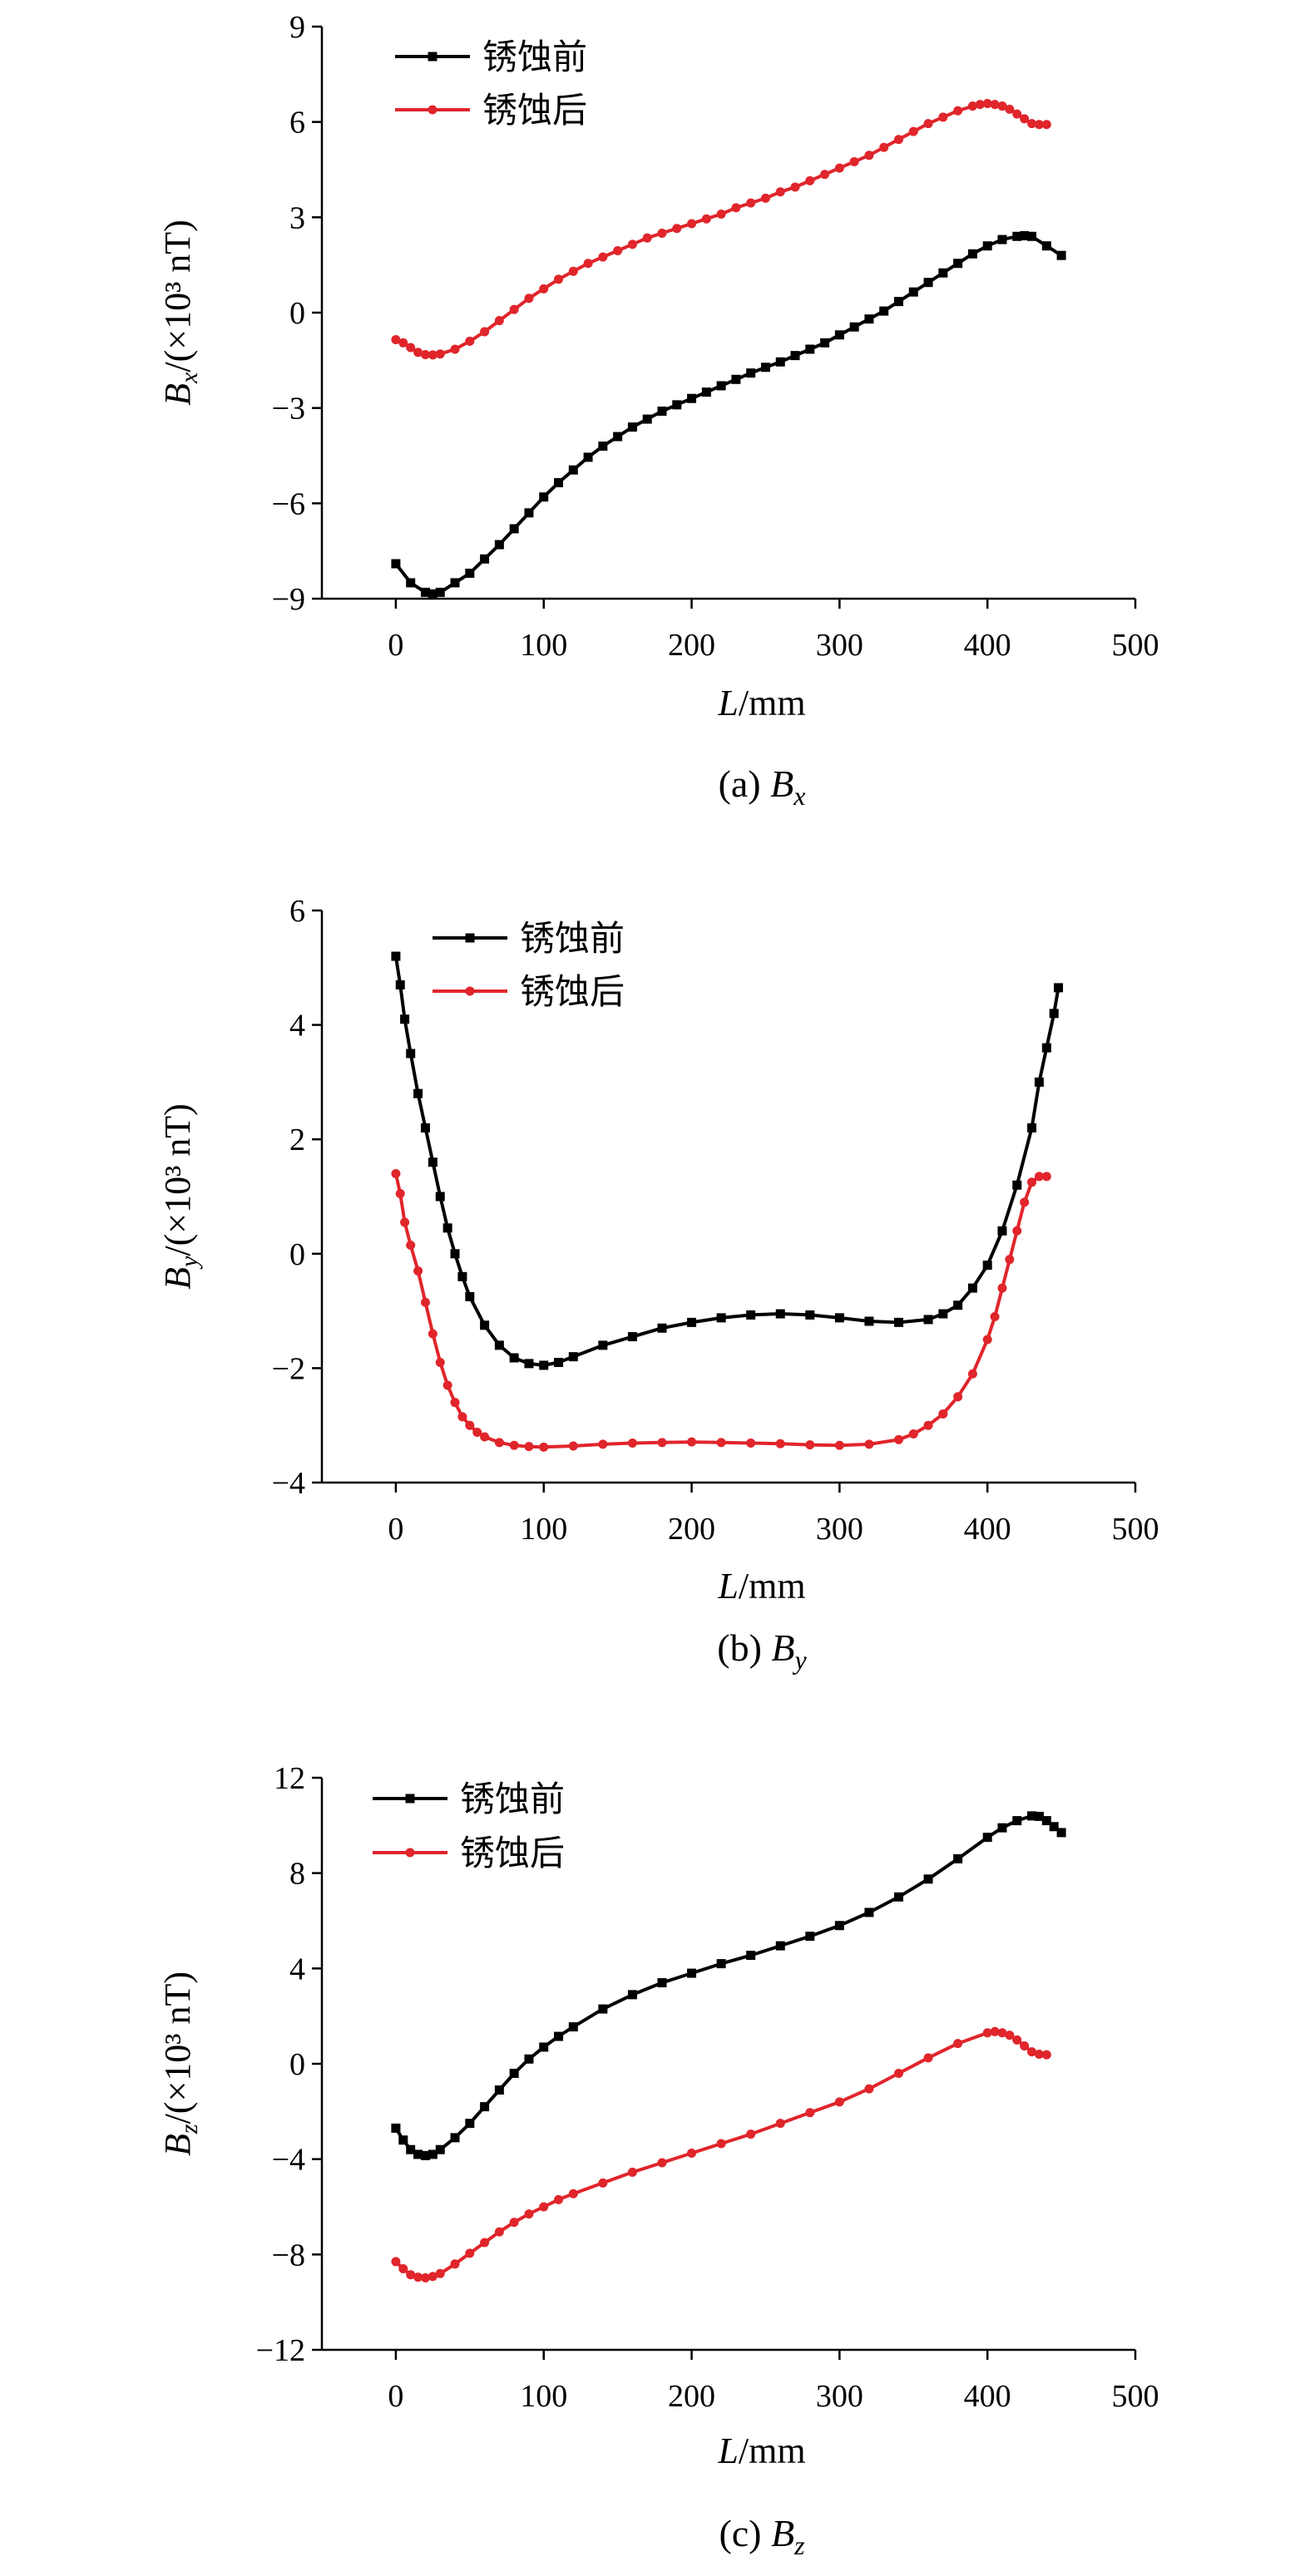  What do you see at coordinates (799, 796) in the screenshot?
I see `caption-subscript: x` at bounding box center [799, 796].